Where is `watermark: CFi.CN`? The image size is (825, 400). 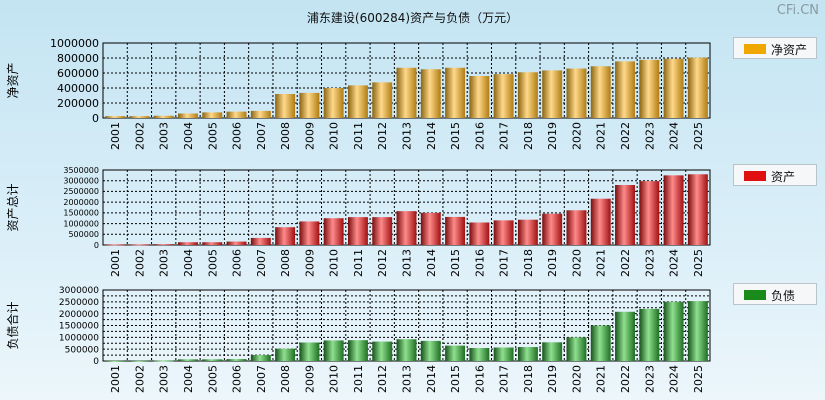 watermark: CFi.CN is located at coordinates (797, 10).